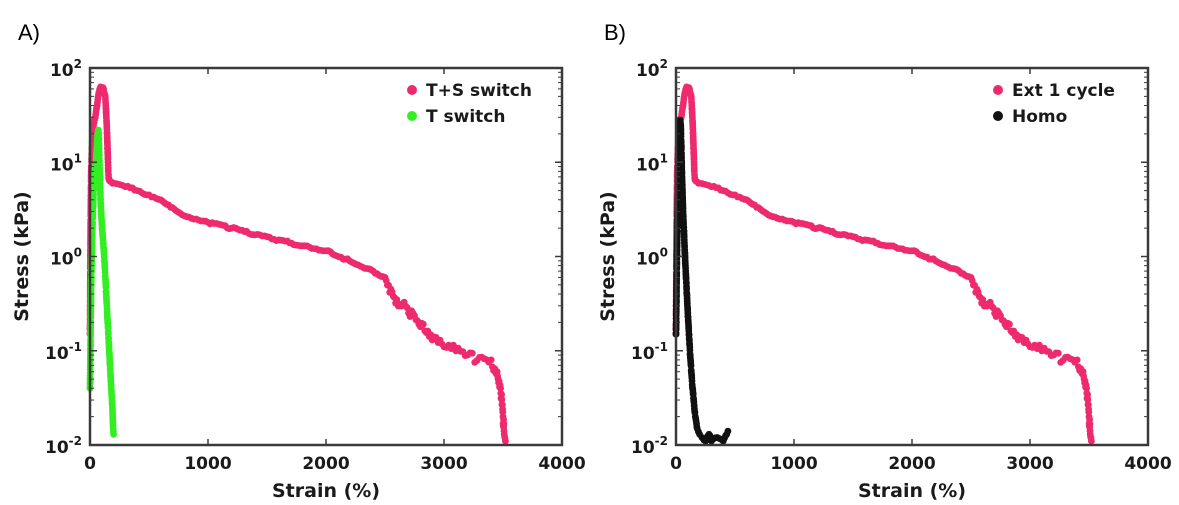  Describe the element at coordinates (469, 104) in the screenshot. I see `legend: T+S switch T switch` at that location.